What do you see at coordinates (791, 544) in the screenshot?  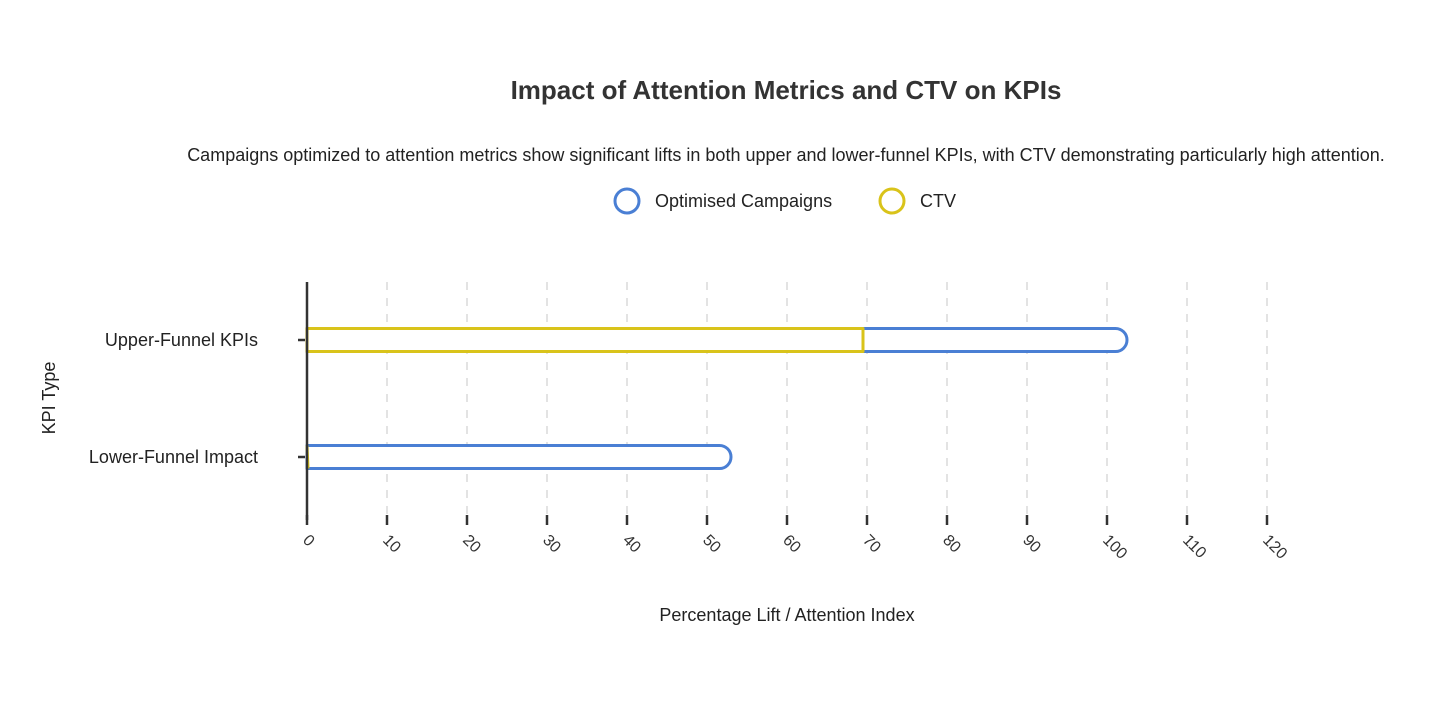 I see `x-tick-label-6: 60` at bounding box center [791, 544].